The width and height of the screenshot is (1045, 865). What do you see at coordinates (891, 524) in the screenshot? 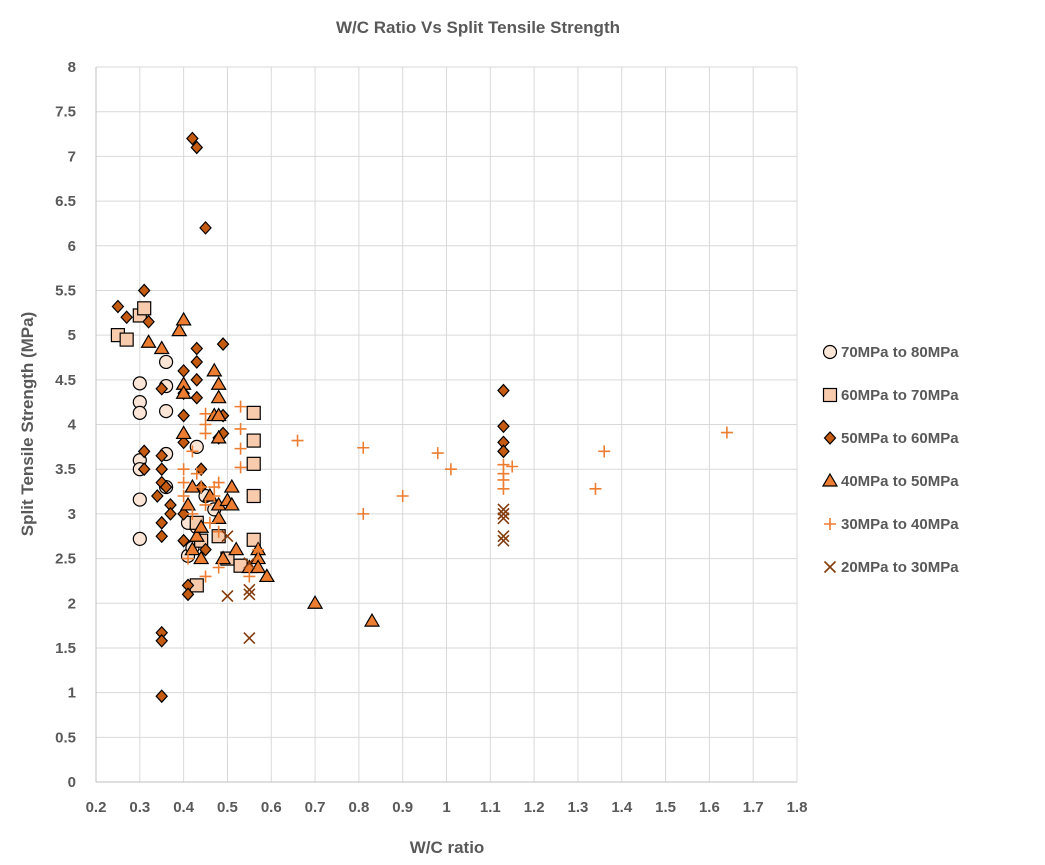
I see `legend-item: 30MPa to 40MPa` at bounding box center [891, 524].